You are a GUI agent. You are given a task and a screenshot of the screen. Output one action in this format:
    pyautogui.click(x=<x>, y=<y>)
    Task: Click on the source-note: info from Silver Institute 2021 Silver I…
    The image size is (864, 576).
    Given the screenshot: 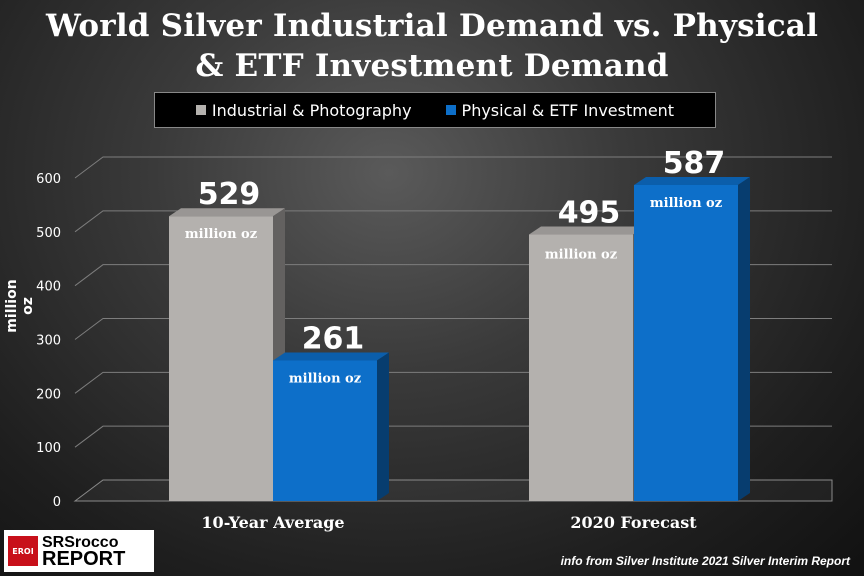 What is the action you would take?
    pyautogui.click(x=705, y=561)
    